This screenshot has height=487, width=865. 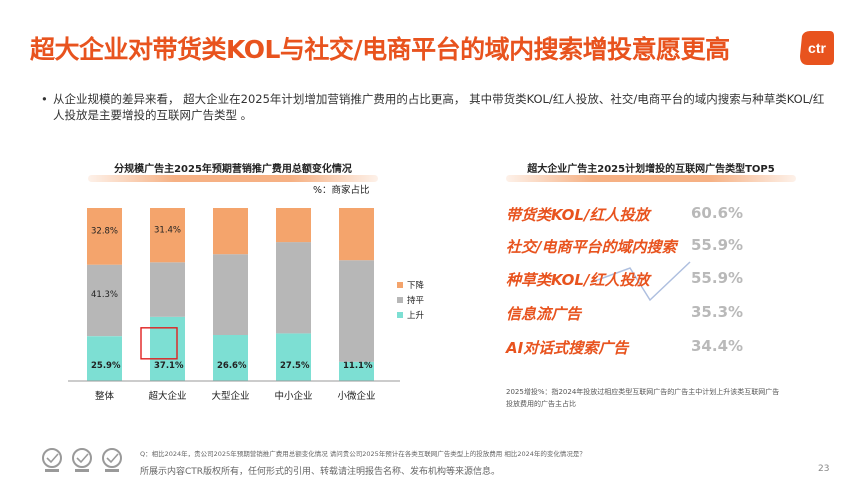 What do you see at coordinates (341, 190) in the screenshot?
I see `unit-label: %：商家占比` at bounding box center [341, 190].